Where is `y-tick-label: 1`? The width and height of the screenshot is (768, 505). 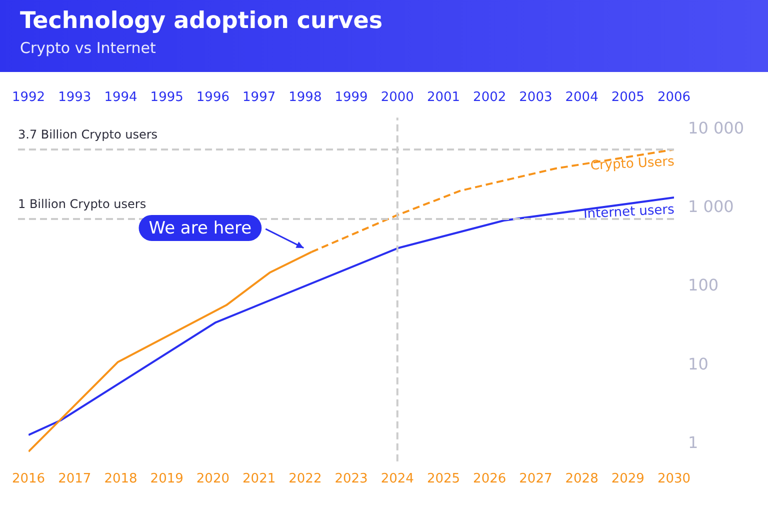 y-tick-label: 1 is located at coordinates (693, 442).